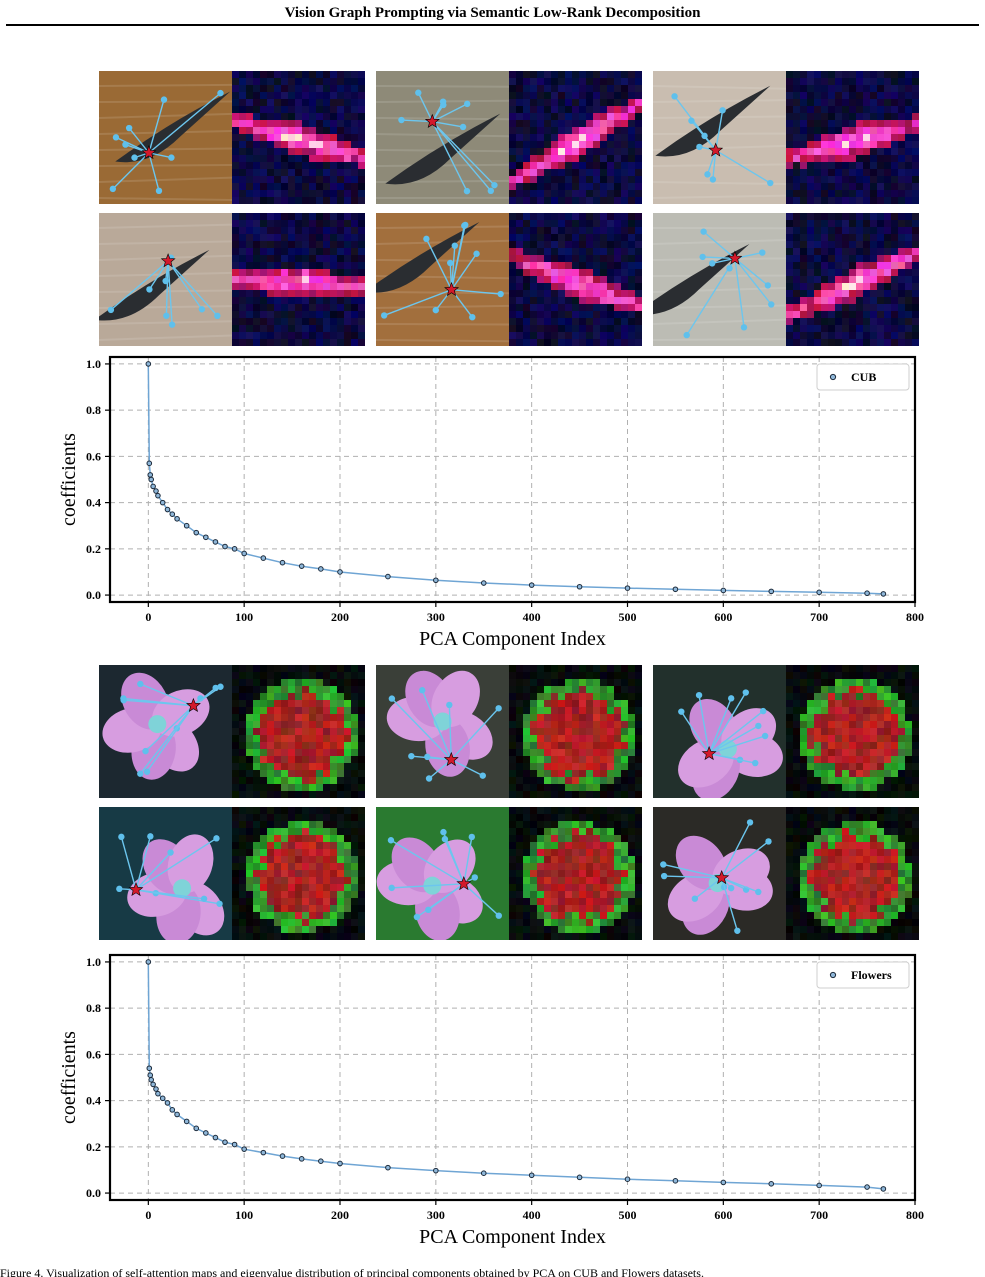 This screenshot has width=985, height=1277. I want to click on cub-legend-label: CUB, so click(863, 377).